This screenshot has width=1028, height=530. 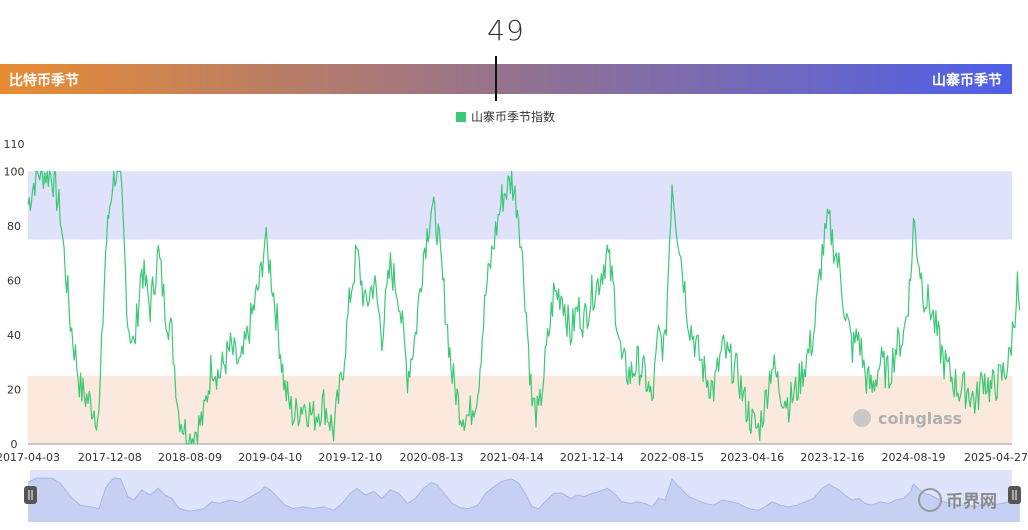 What do you see at coordinates (752, 457) in the screenshot?
I see `x-tick-label: 2023-04-16` at bounding box center [752, 457].